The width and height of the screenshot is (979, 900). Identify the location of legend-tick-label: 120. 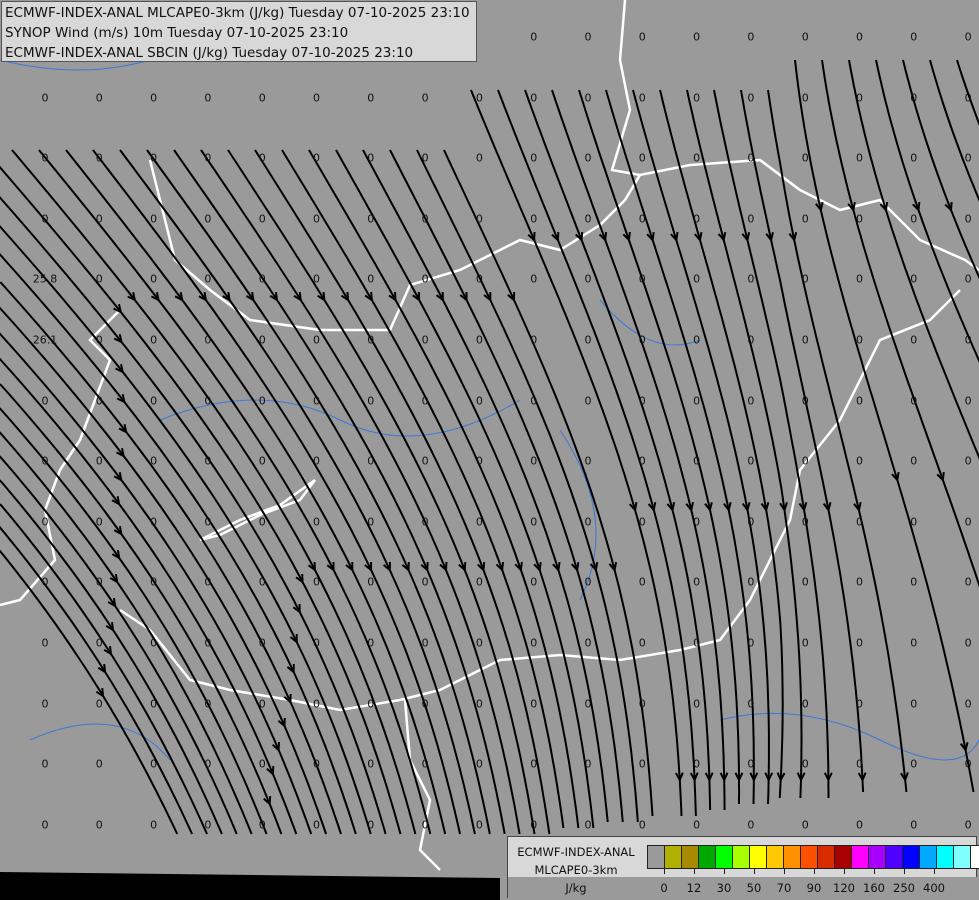
(844, 888).